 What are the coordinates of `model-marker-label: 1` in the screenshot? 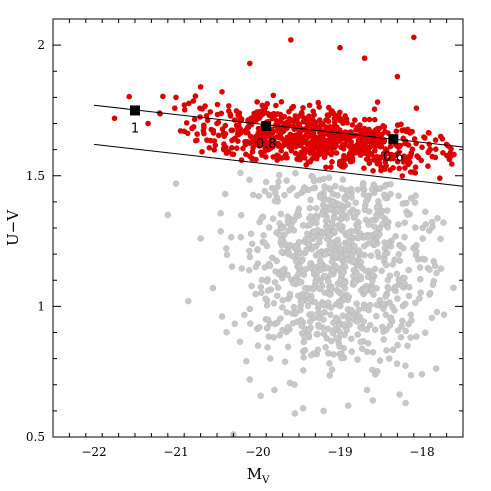 It's located at (135, 128).